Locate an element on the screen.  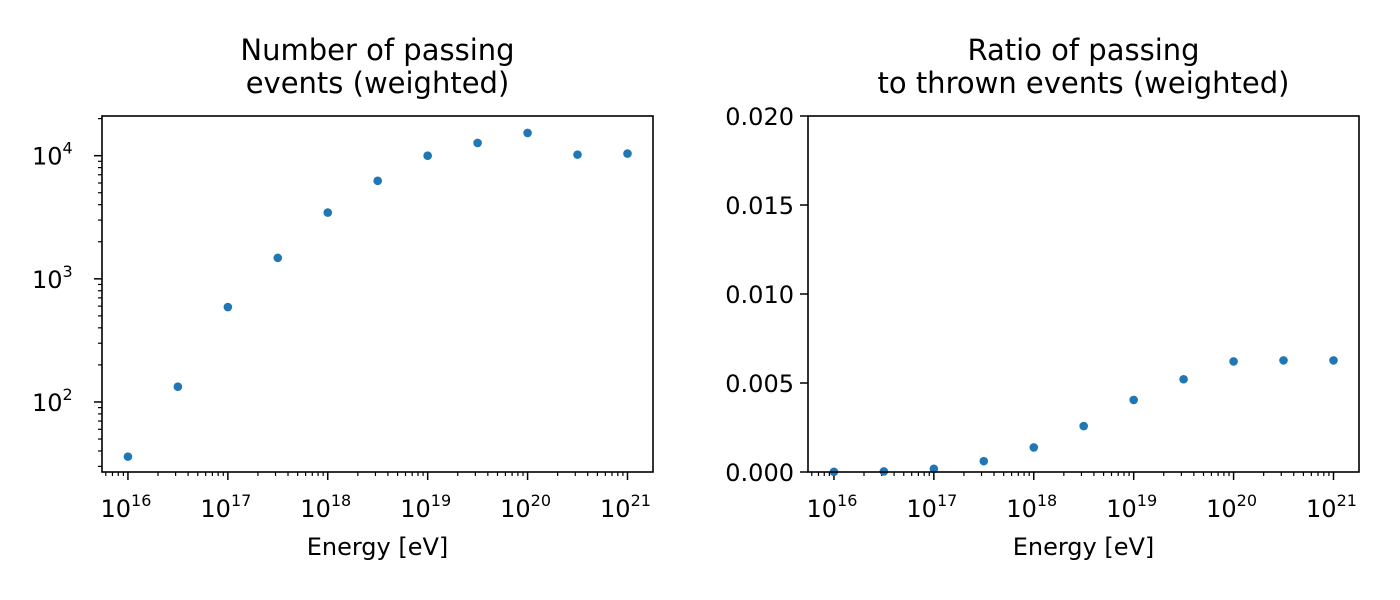
y-tick-label: 10² is located at coordinates (52, 401).